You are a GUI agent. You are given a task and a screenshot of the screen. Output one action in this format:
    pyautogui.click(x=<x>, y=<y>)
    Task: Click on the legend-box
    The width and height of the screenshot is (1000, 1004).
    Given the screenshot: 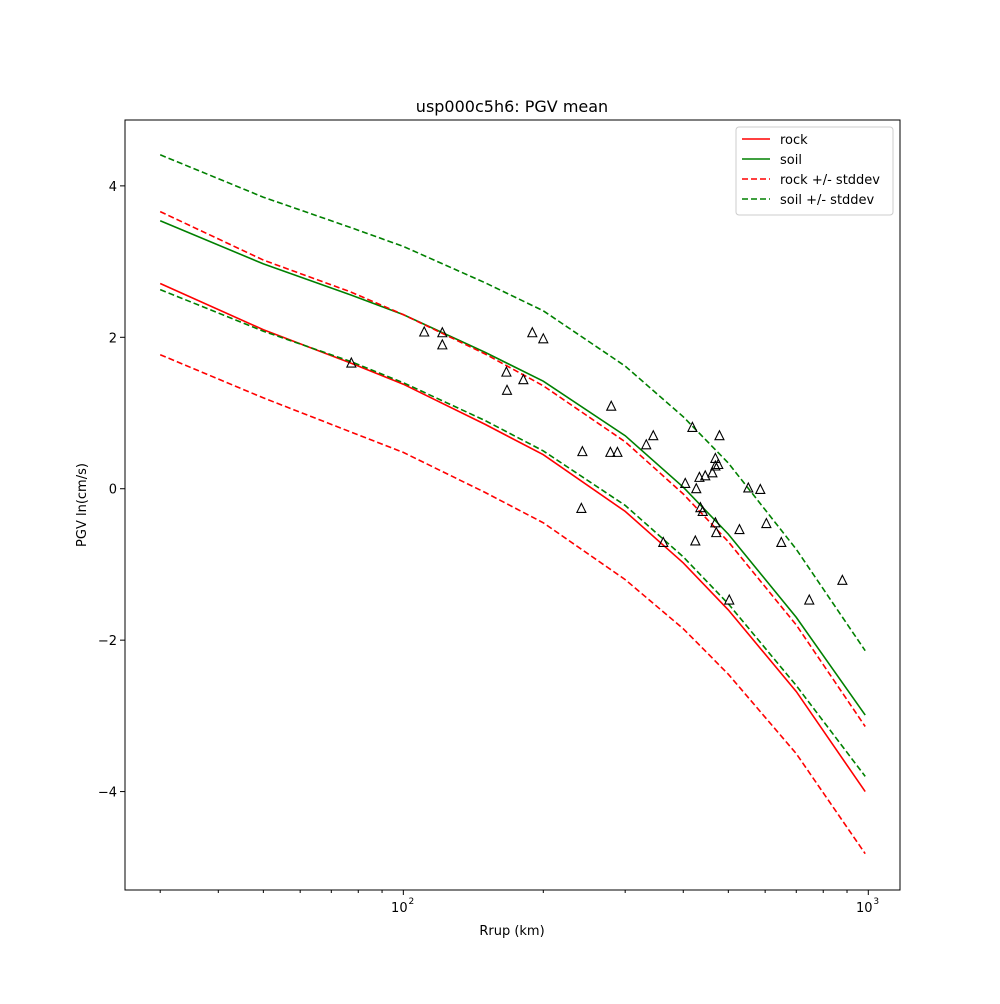 What is the action you would take?
    pyautogui.click(x=814, y=171)
    